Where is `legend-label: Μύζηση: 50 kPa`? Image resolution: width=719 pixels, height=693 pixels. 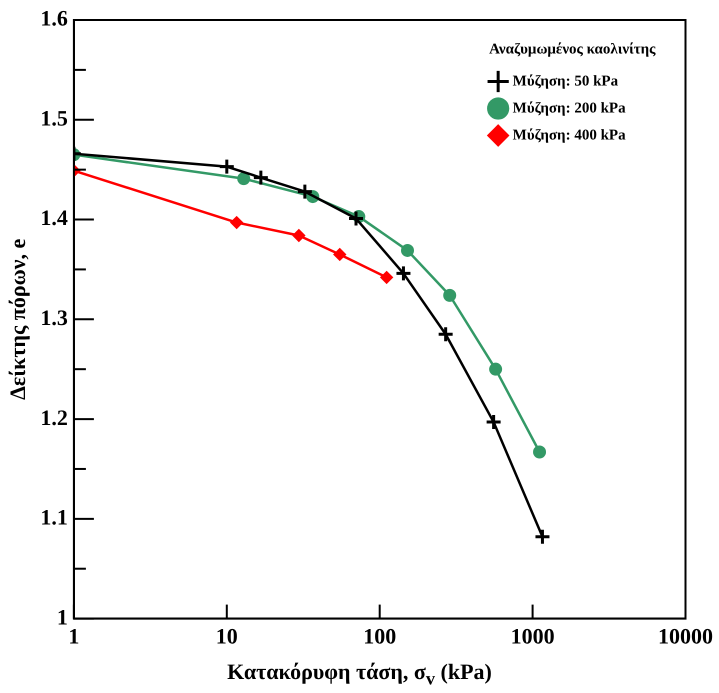 legend-label: Μύζηση: 50 kPa is located at coordinates (565, 81).